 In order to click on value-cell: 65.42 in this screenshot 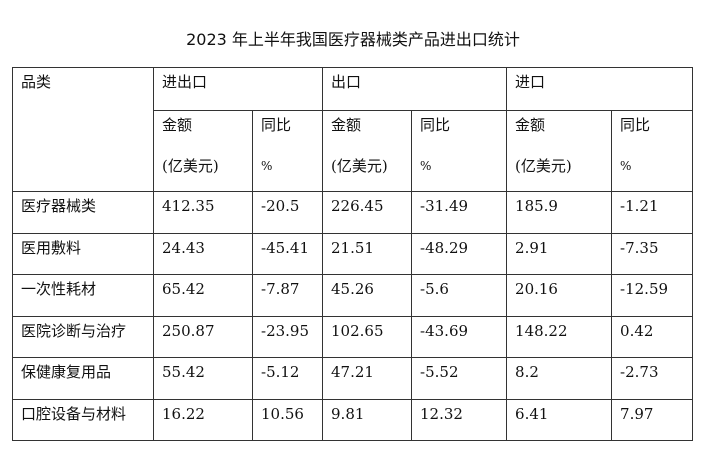, I will do `click(203, 295)`.